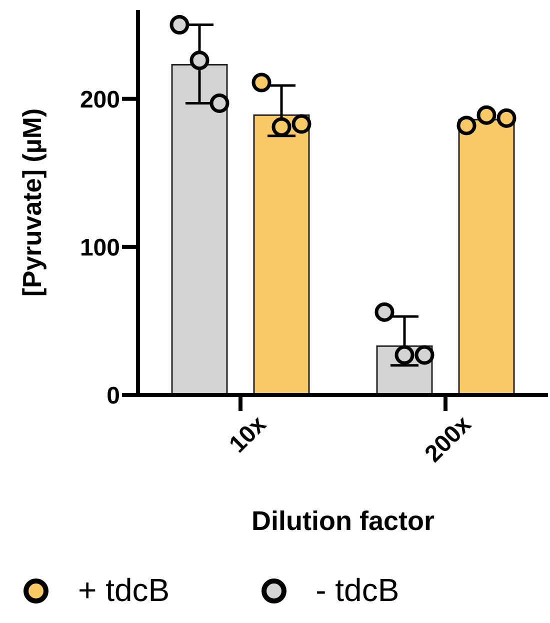 The image size is (550, 623). I want to click on bar, so click(281, 254).